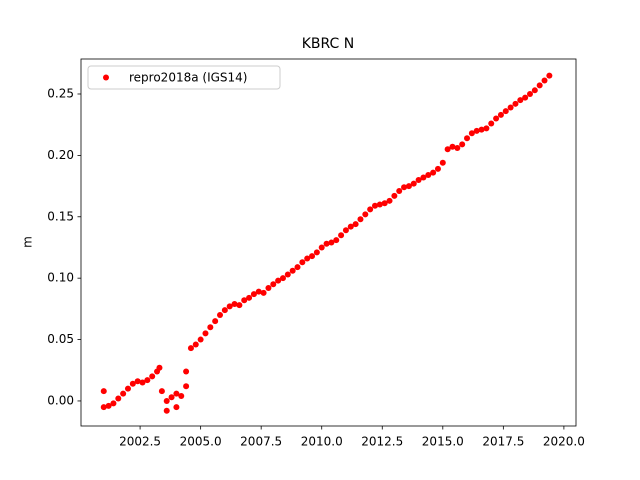 This screenshot has width=640, height=480. I want to click on x-tick-label: 2020.0, so click(564, 442).